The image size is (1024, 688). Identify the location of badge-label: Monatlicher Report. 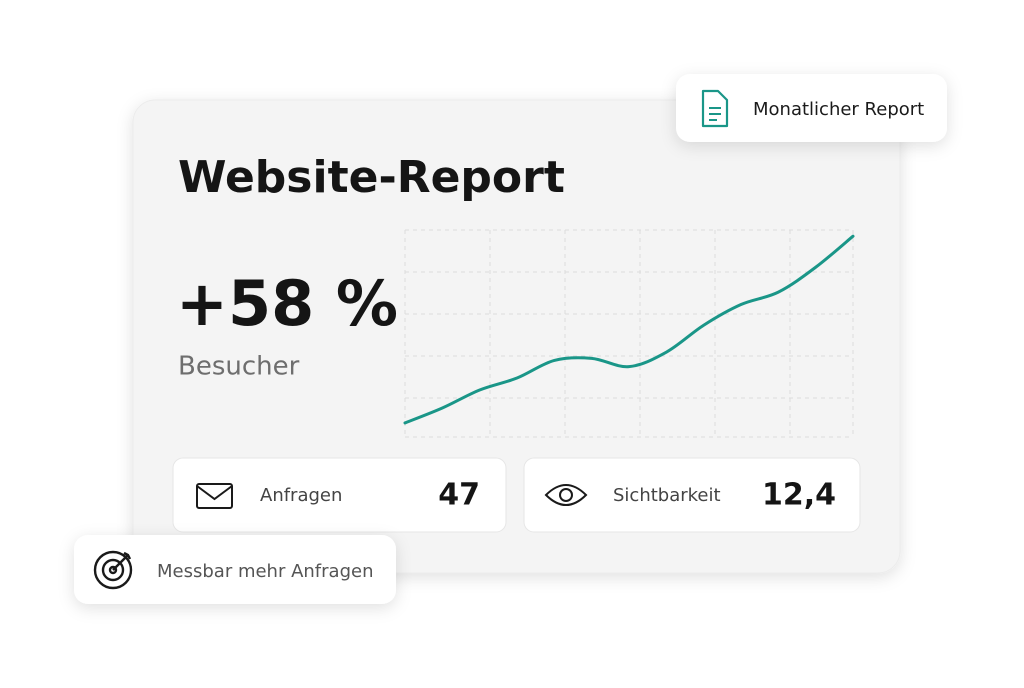
(838, 109).